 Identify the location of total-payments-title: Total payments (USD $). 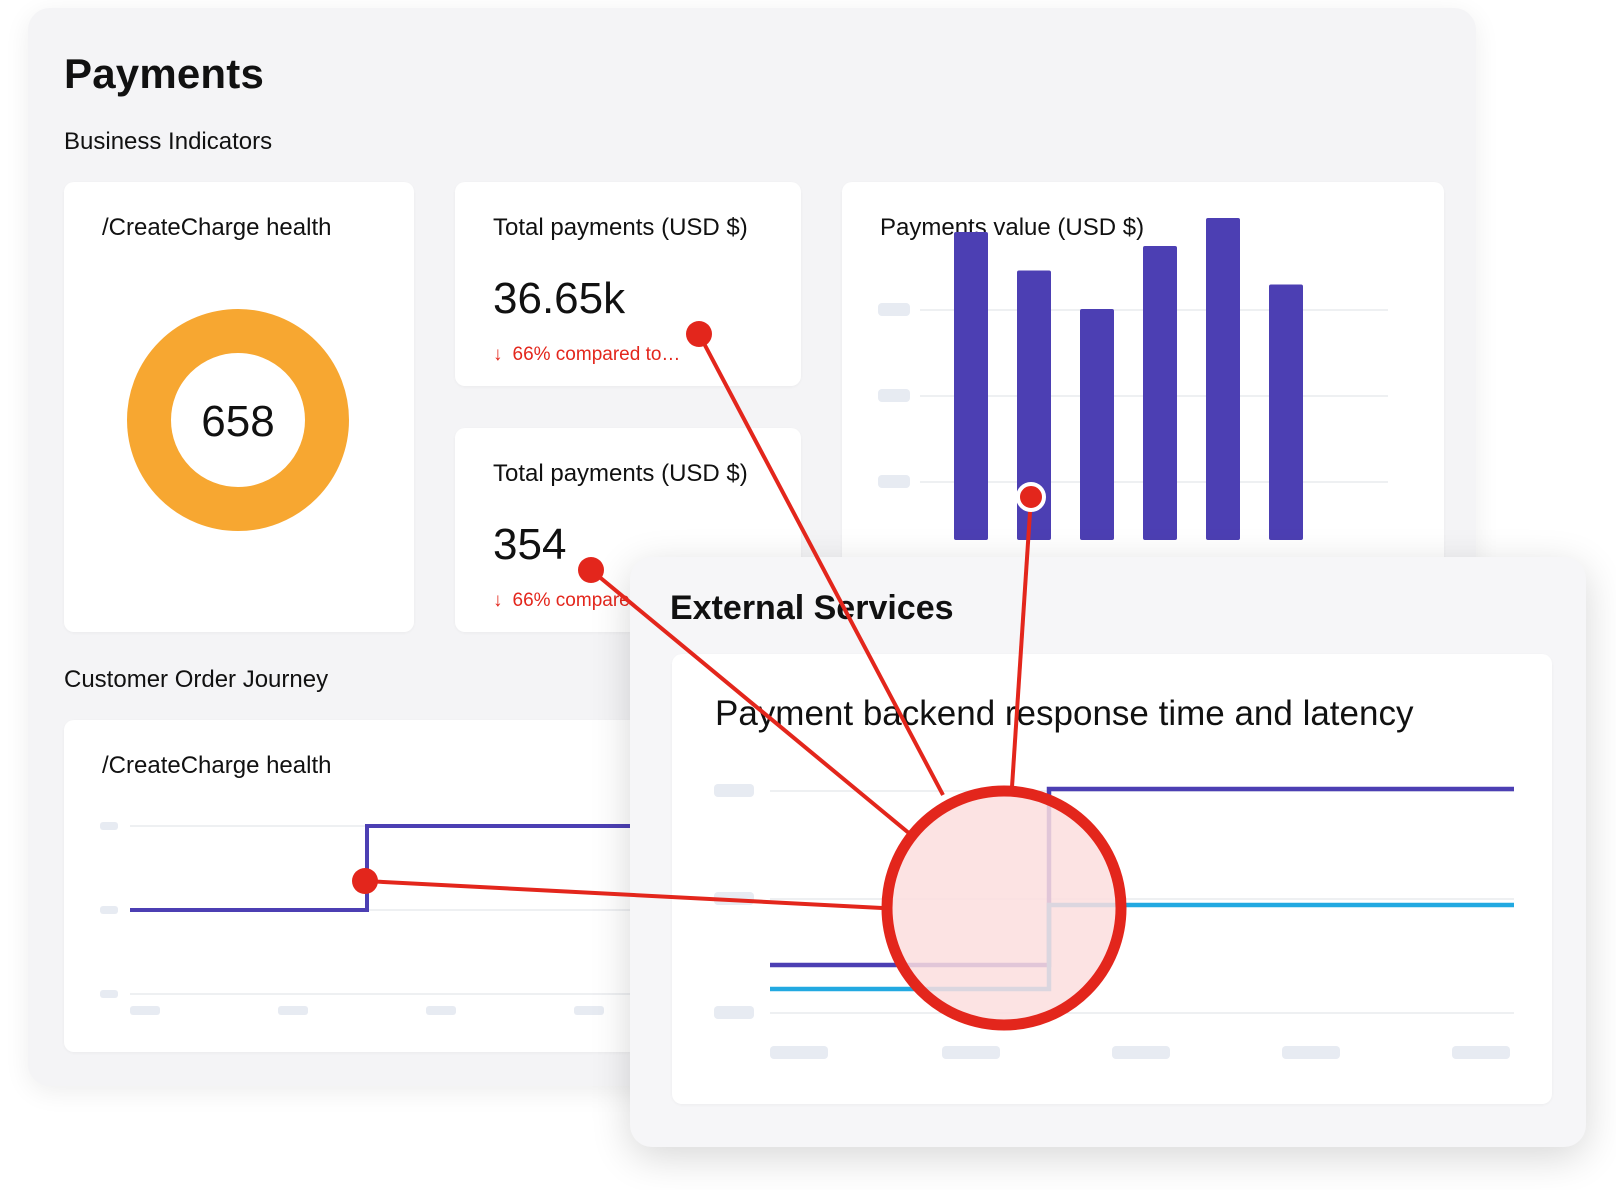
(620, 227).